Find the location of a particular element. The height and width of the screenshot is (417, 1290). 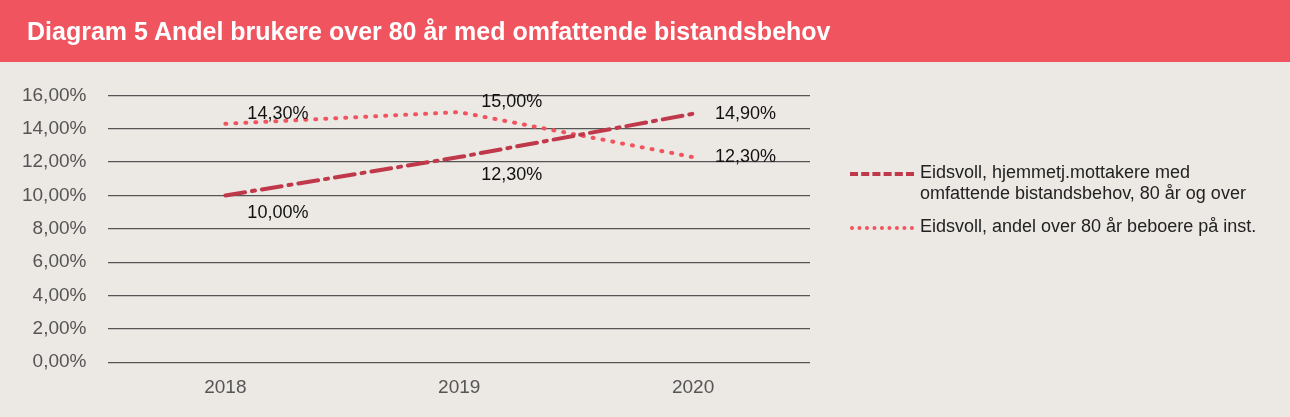

y-tick-label: 6,00% is located at coordinates (59, 261).